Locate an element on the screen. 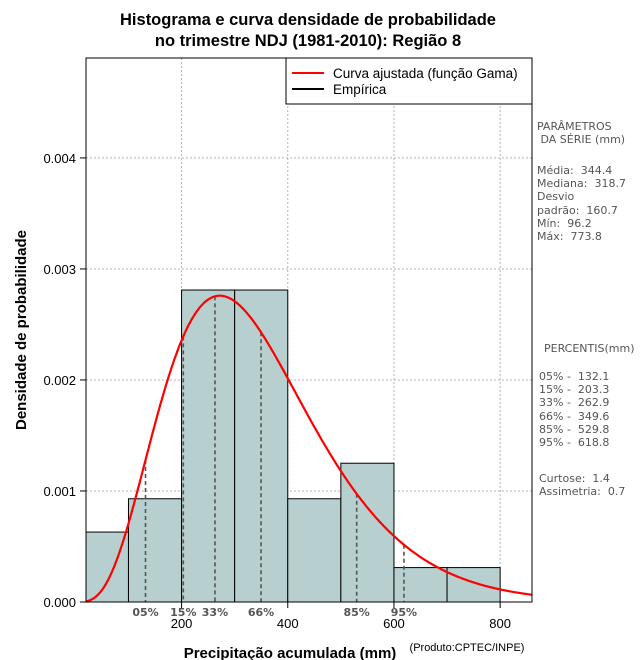 The image size is (640, 660). x-tick-label-2: 600 is located at coordinates (394, 623).